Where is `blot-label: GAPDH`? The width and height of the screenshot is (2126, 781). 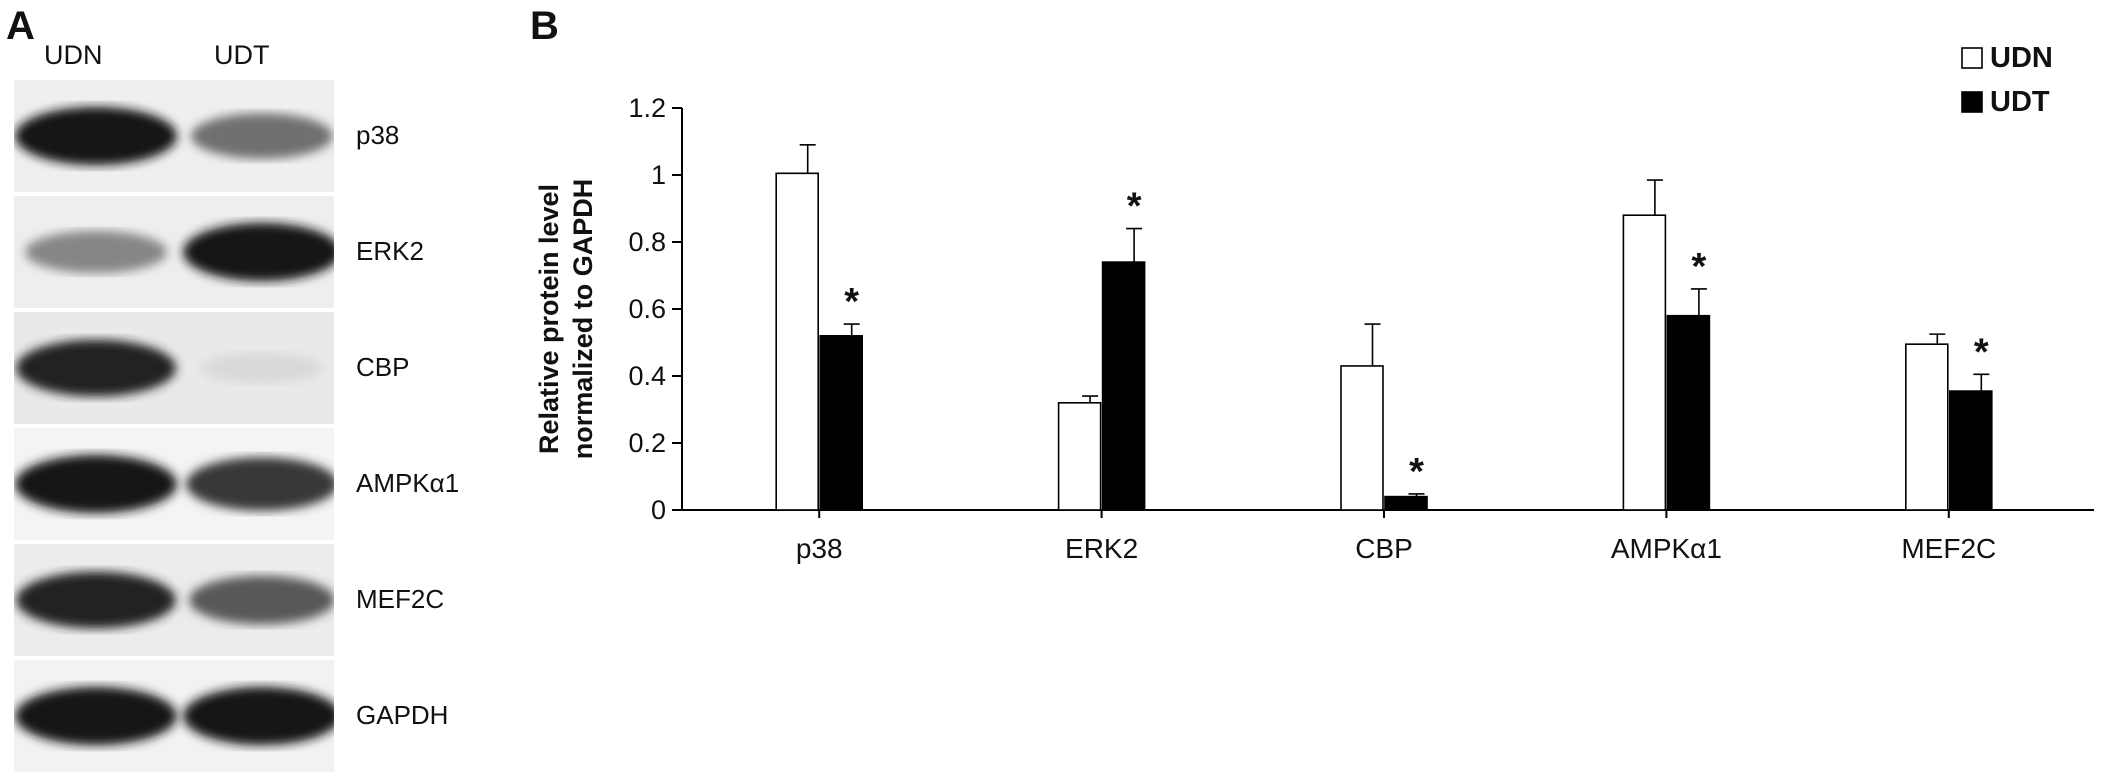 blot-label: GAPDH is located at coordinates (402, 715).